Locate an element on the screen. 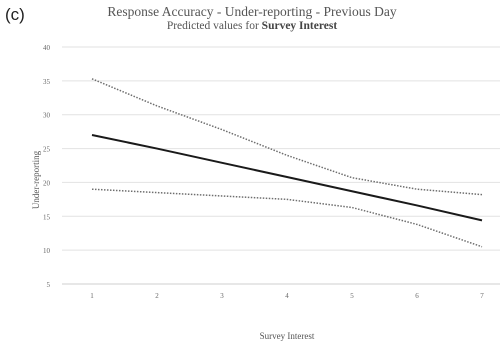 The width and height of the screenshot is (504, 343). y-axis-title: Under-reporting is located at coordinates (36, 179).